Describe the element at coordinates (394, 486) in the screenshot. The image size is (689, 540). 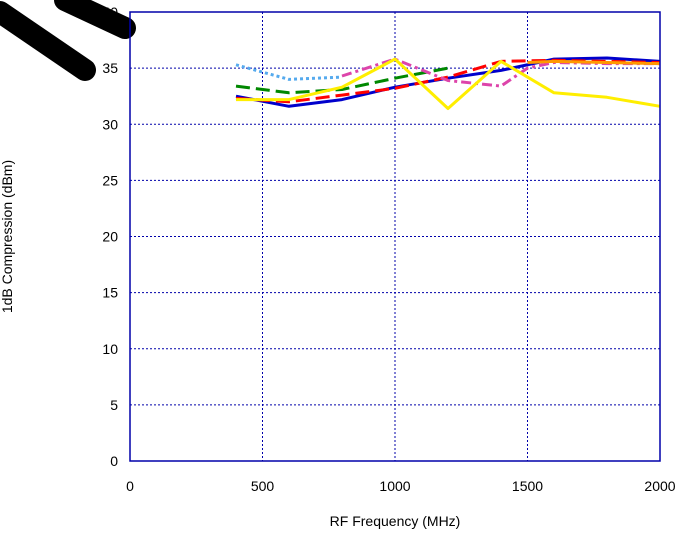
I see `x-tick-label: 1000` at that location.